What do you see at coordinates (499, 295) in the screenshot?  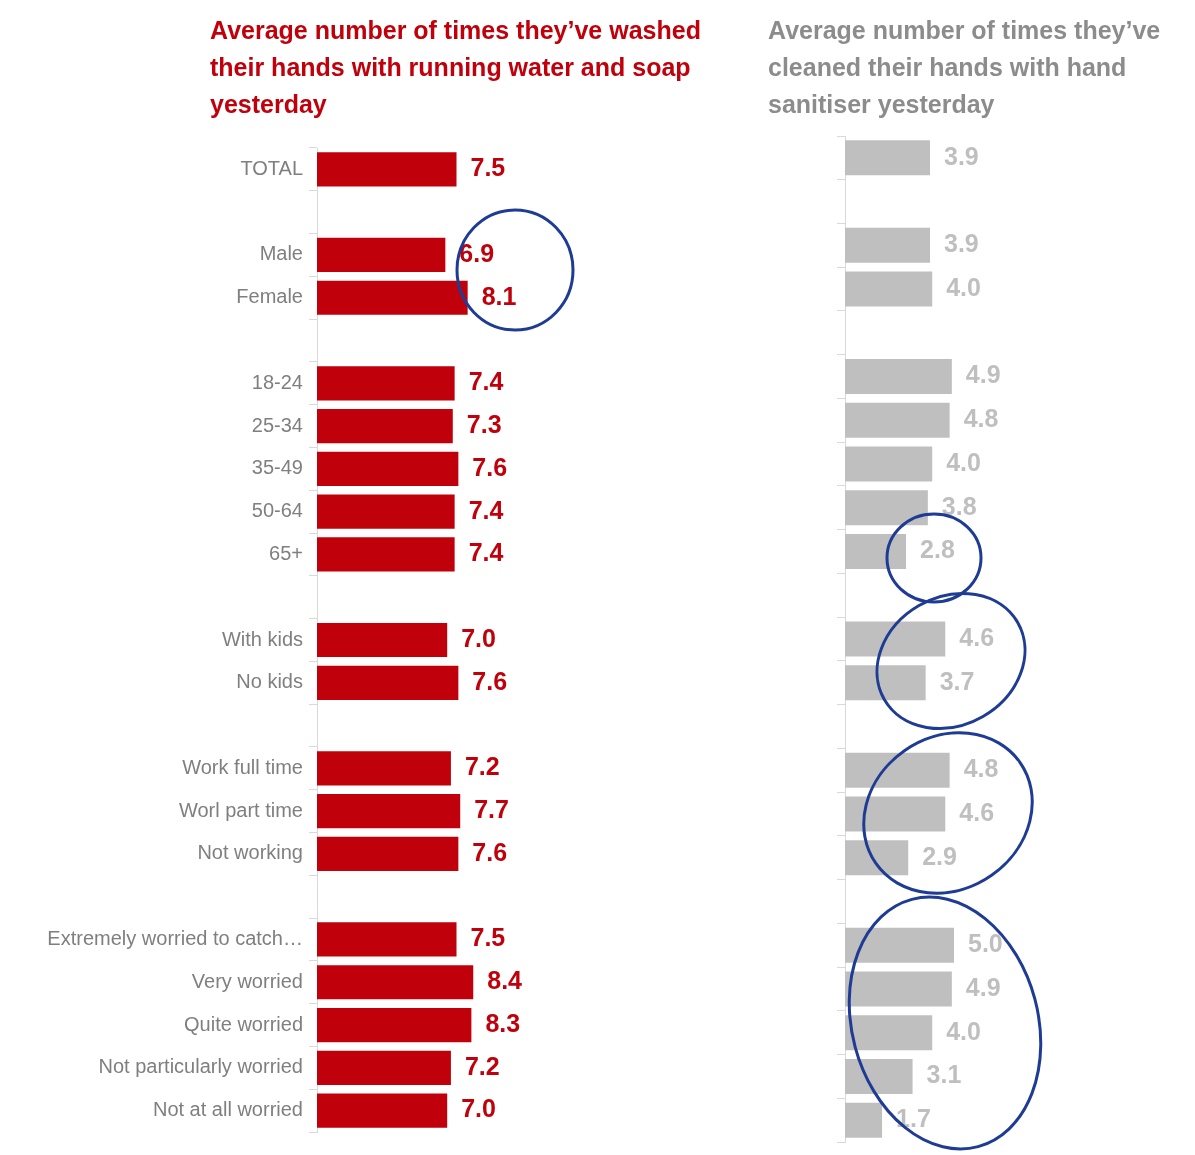 I see `data-label: 8.1` at bounding box center [499, 295].